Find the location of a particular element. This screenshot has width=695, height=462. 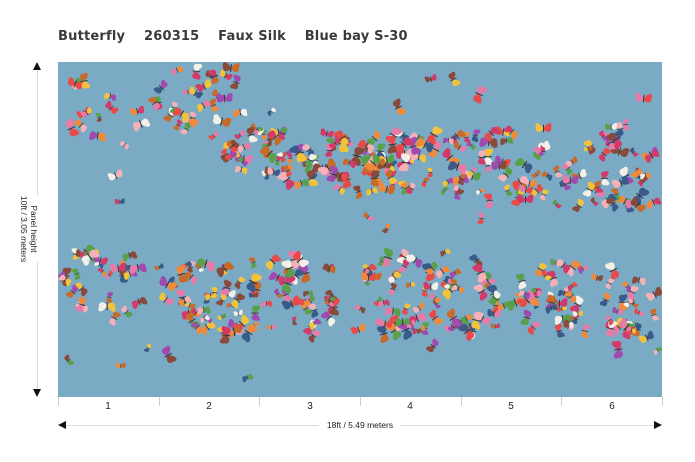

colorway: Blue bay S-30 is located at coordinates (356, 36).